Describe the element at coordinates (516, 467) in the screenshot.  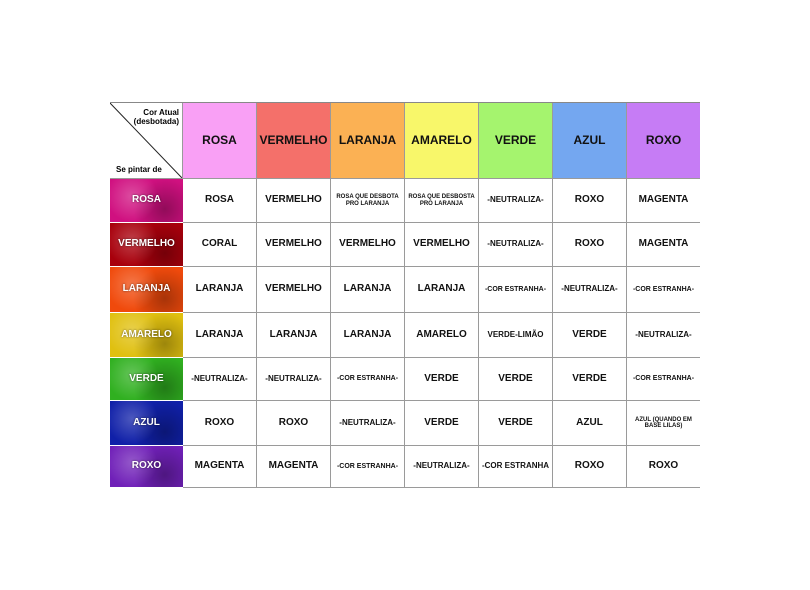
I see `result-cell: -COR ESTRANHA` at that location.